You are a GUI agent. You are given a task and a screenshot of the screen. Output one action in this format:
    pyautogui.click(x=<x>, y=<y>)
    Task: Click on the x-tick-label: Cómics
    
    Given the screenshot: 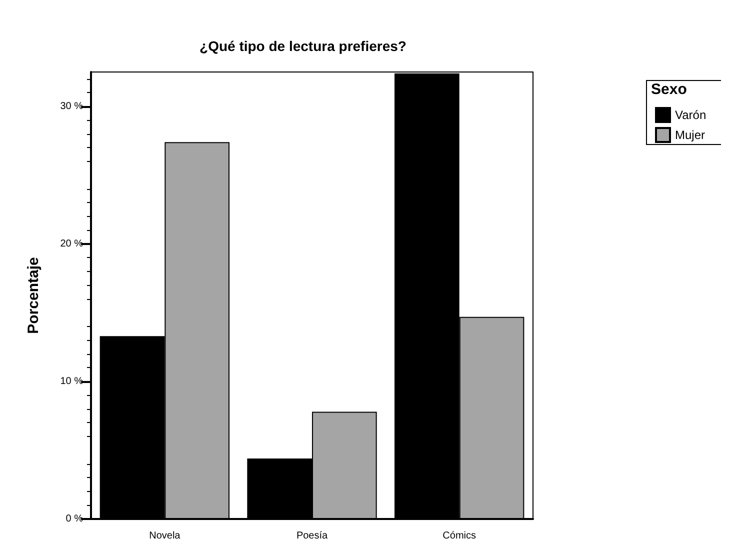 What is the action you would take?
    pyautogui.click(x=459, y=536)
    